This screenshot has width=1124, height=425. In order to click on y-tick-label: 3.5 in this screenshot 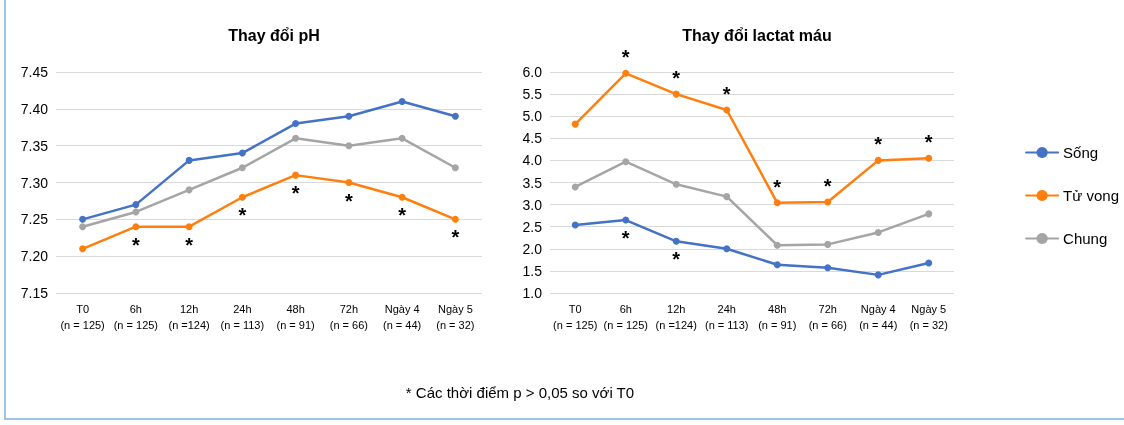, I will do `click(532, 182)`.